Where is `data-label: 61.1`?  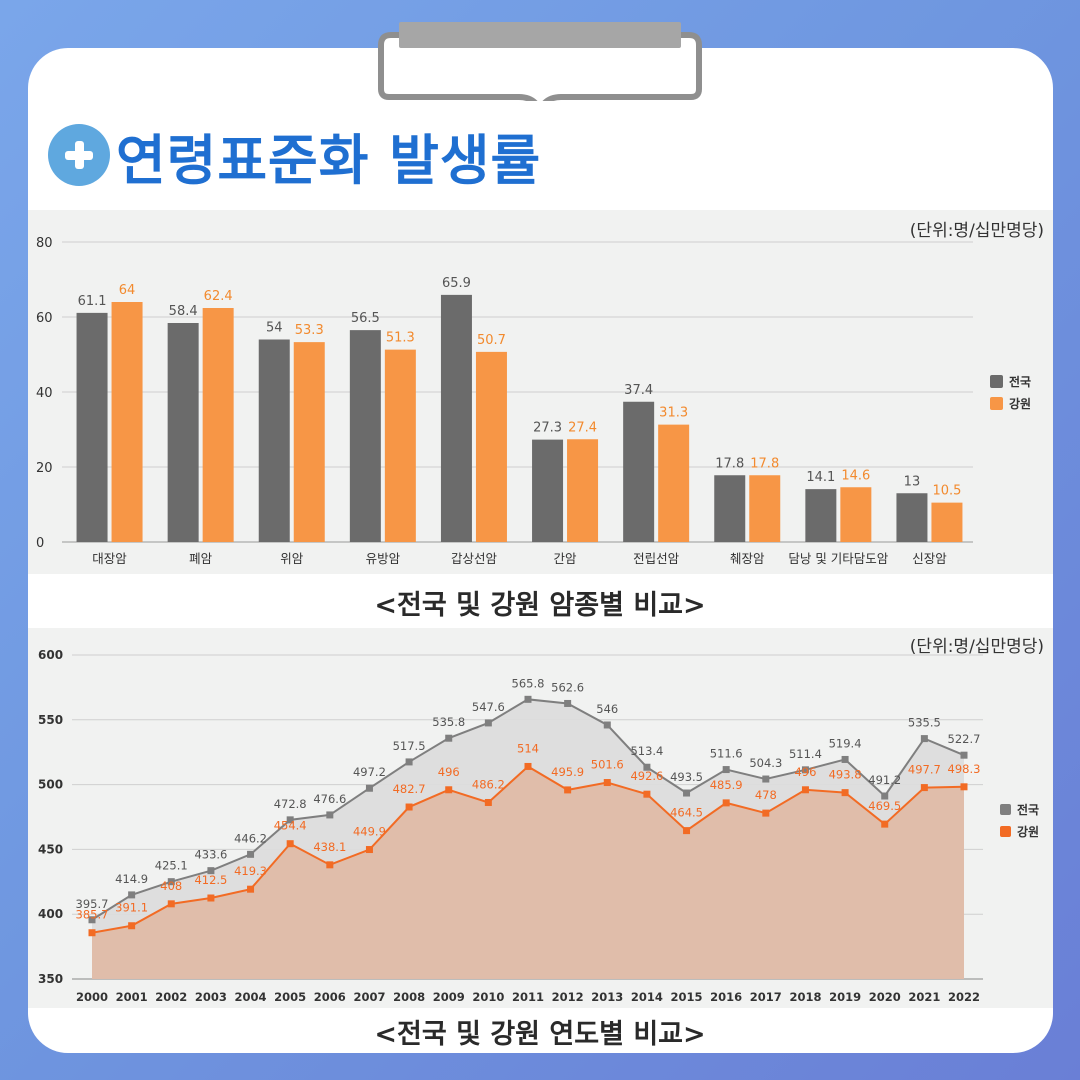
data-label: 61.1 is located at coordinates (92, 301).